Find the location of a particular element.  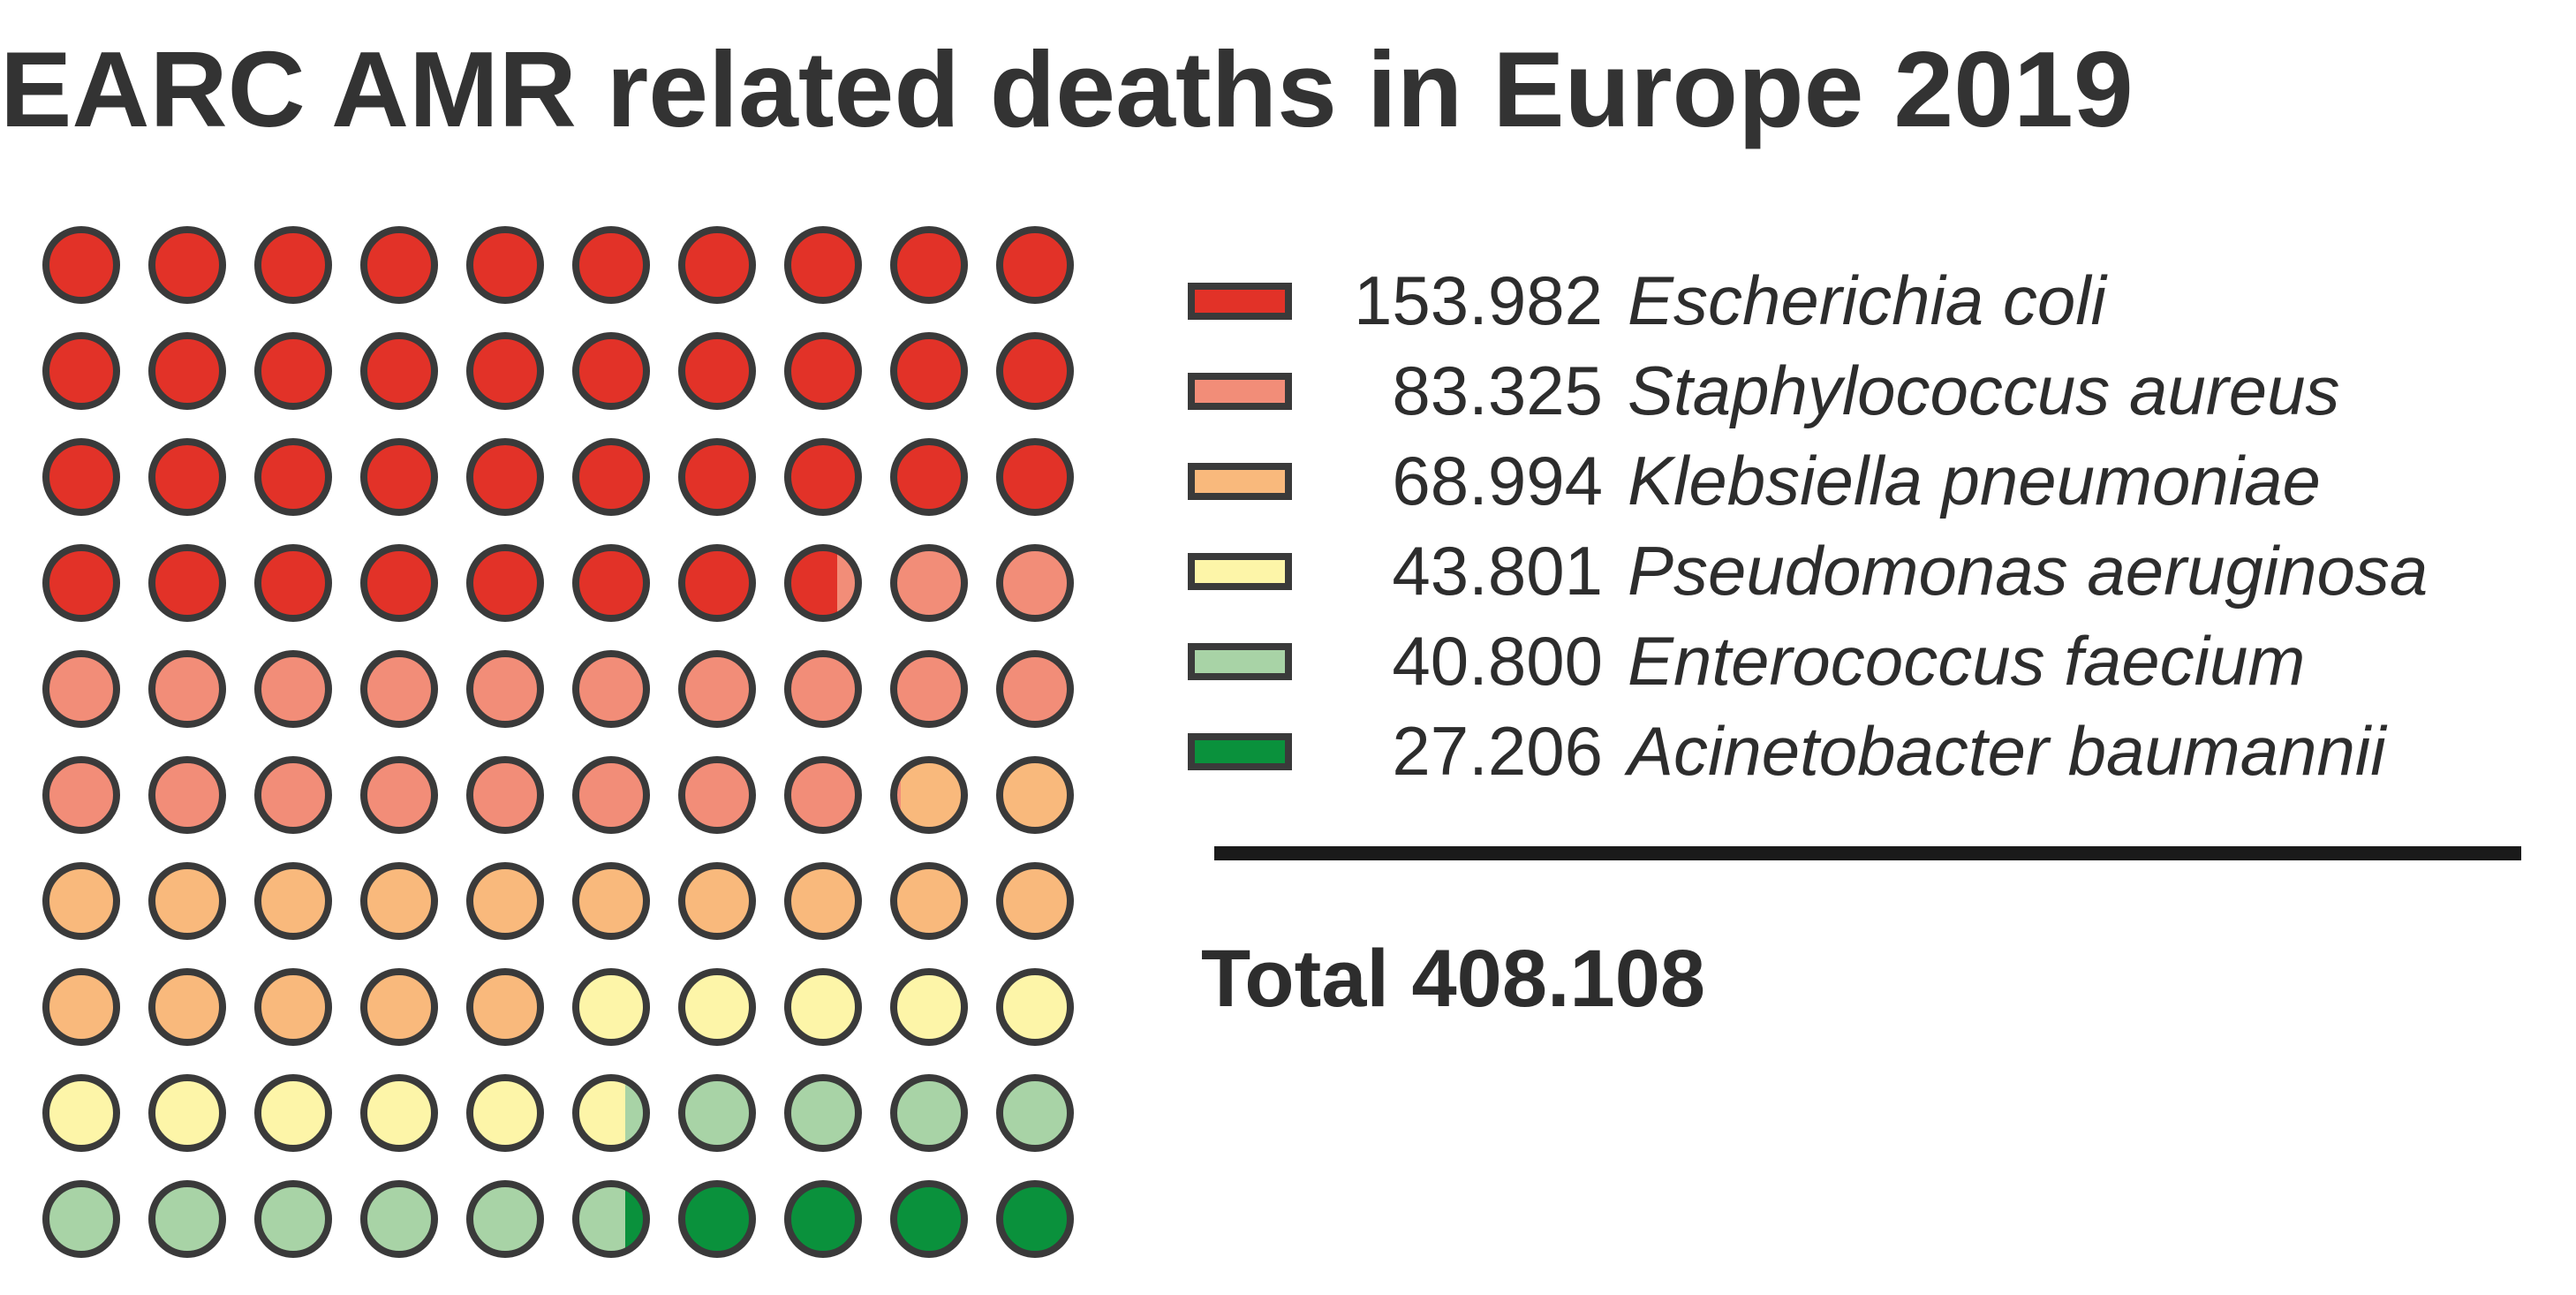

legend-item: 68.994 Klebsiella pneumoniae is located at coordinates (1882, 487).